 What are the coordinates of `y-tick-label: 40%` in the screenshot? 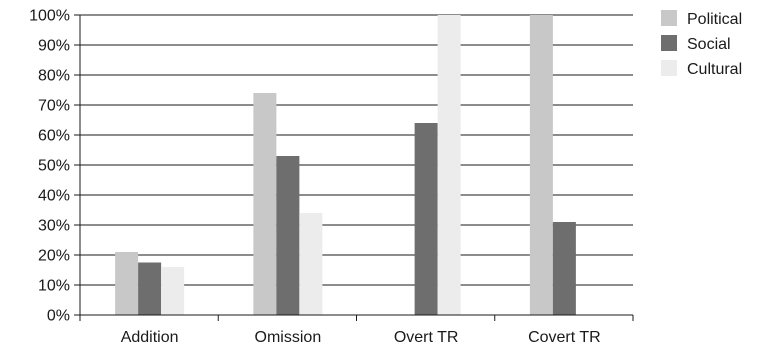 It's located at (54, 196).